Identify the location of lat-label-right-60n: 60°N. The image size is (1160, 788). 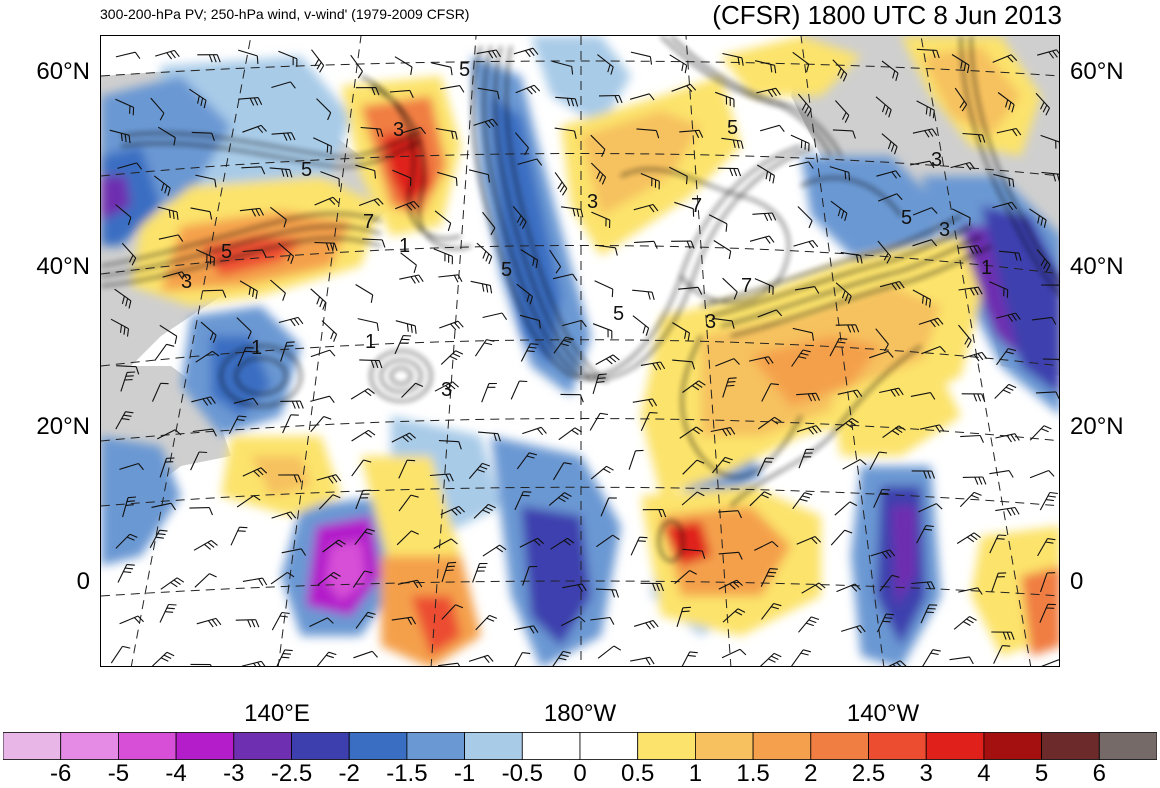
(1097, 71).